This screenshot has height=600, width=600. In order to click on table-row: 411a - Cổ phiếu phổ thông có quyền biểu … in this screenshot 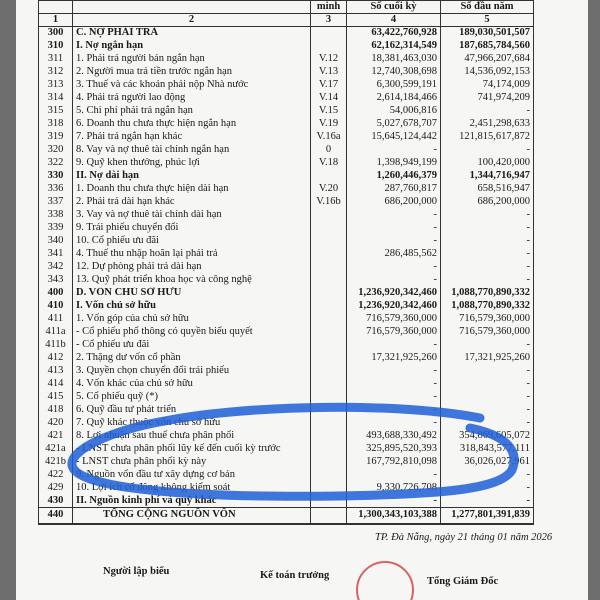, I will do `click(286, 332)`.